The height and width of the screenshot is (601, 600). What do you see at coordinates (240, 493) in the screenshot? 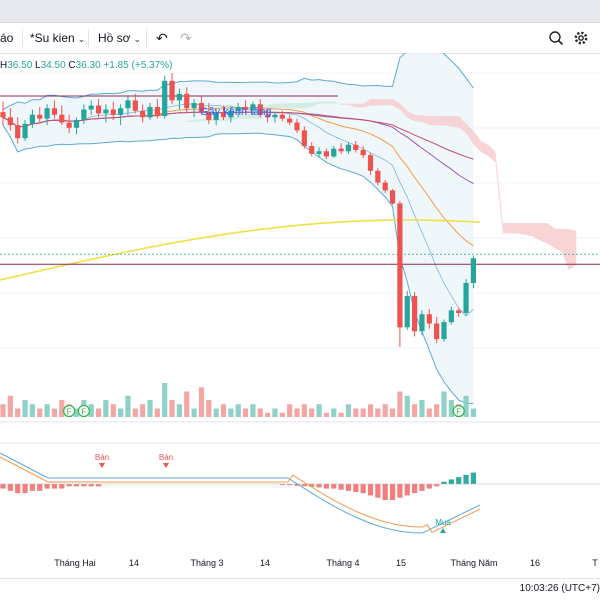
I see `macd-line` at bounding box center [240, 493].